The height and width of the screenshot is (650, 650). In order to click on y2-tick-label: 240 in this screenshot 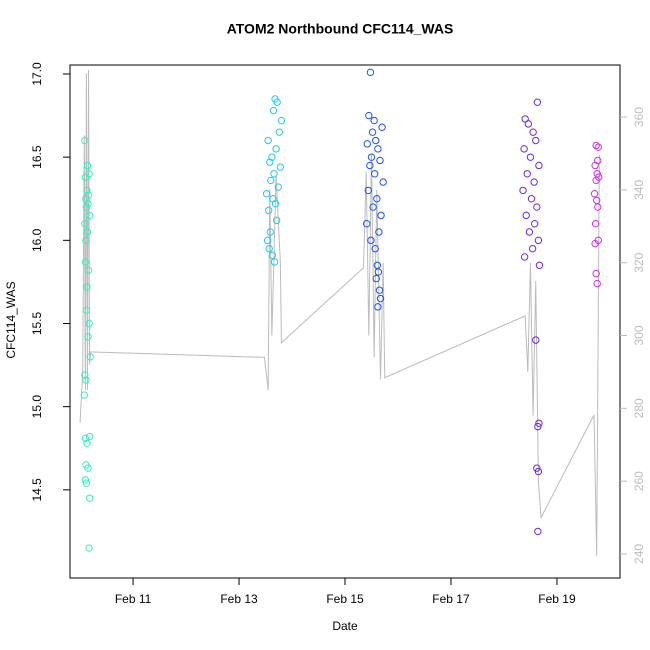, I will do `click(639, 554)`.